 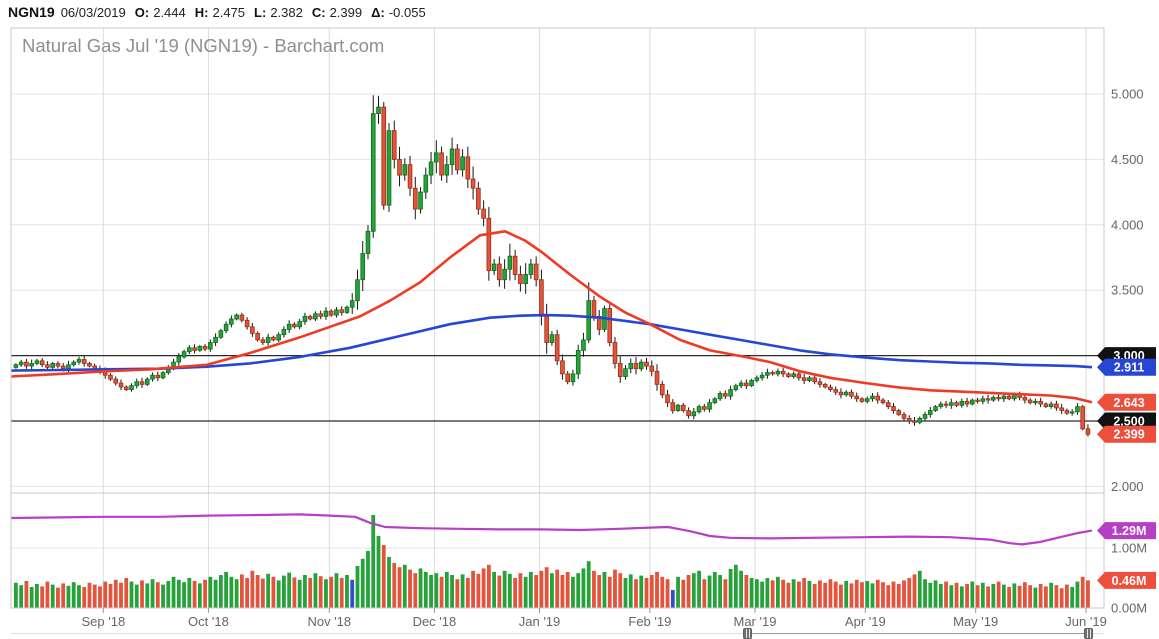 What do you see at coordinates (1129, 368) in the screenshot?
I see `svg-text: 2.911` at bounding box center [1129, 368].